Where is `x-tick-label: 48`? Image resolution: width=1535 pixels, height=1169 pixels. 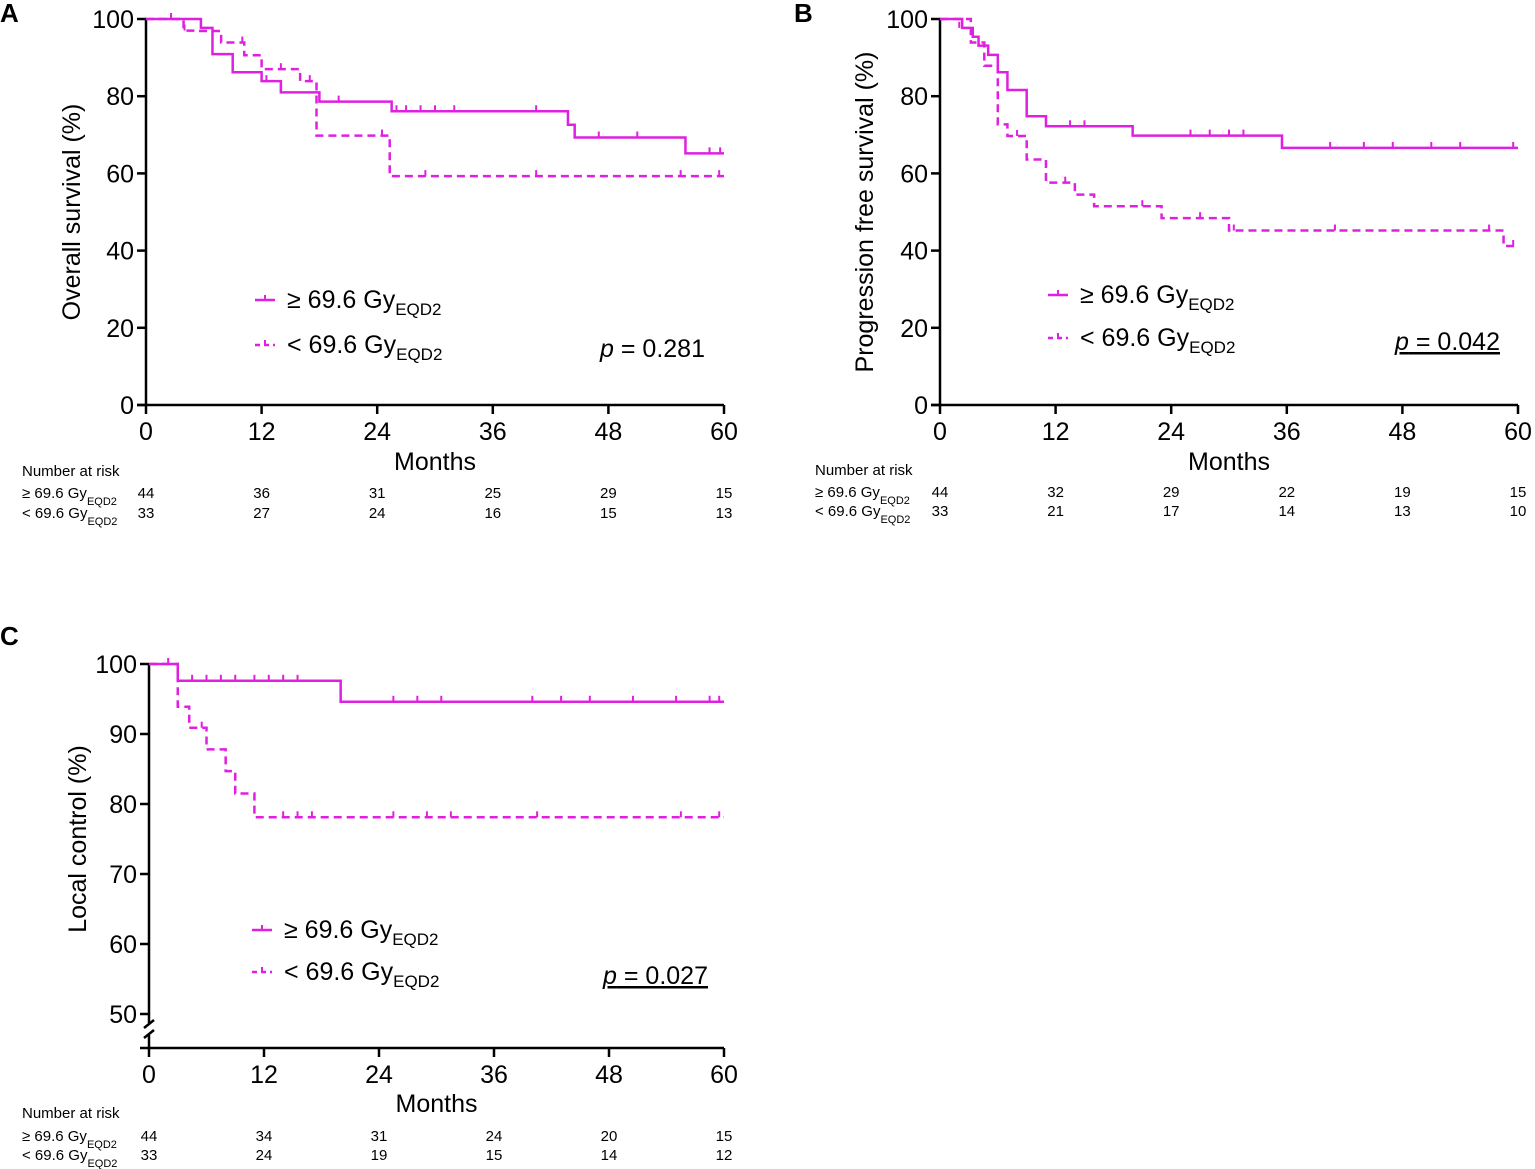
x-tick-label: 48 is located at coordinates (609, 1075).